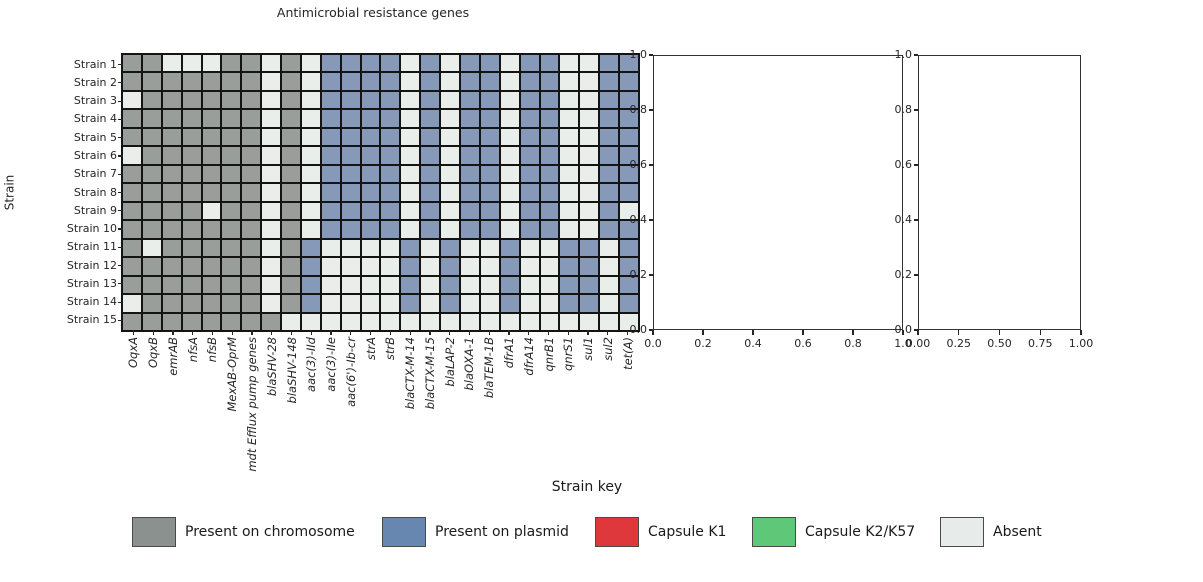 This screenshot has height=582, width=1203. I want to click on gene-label: blaOXA-1, so click(469, 364).